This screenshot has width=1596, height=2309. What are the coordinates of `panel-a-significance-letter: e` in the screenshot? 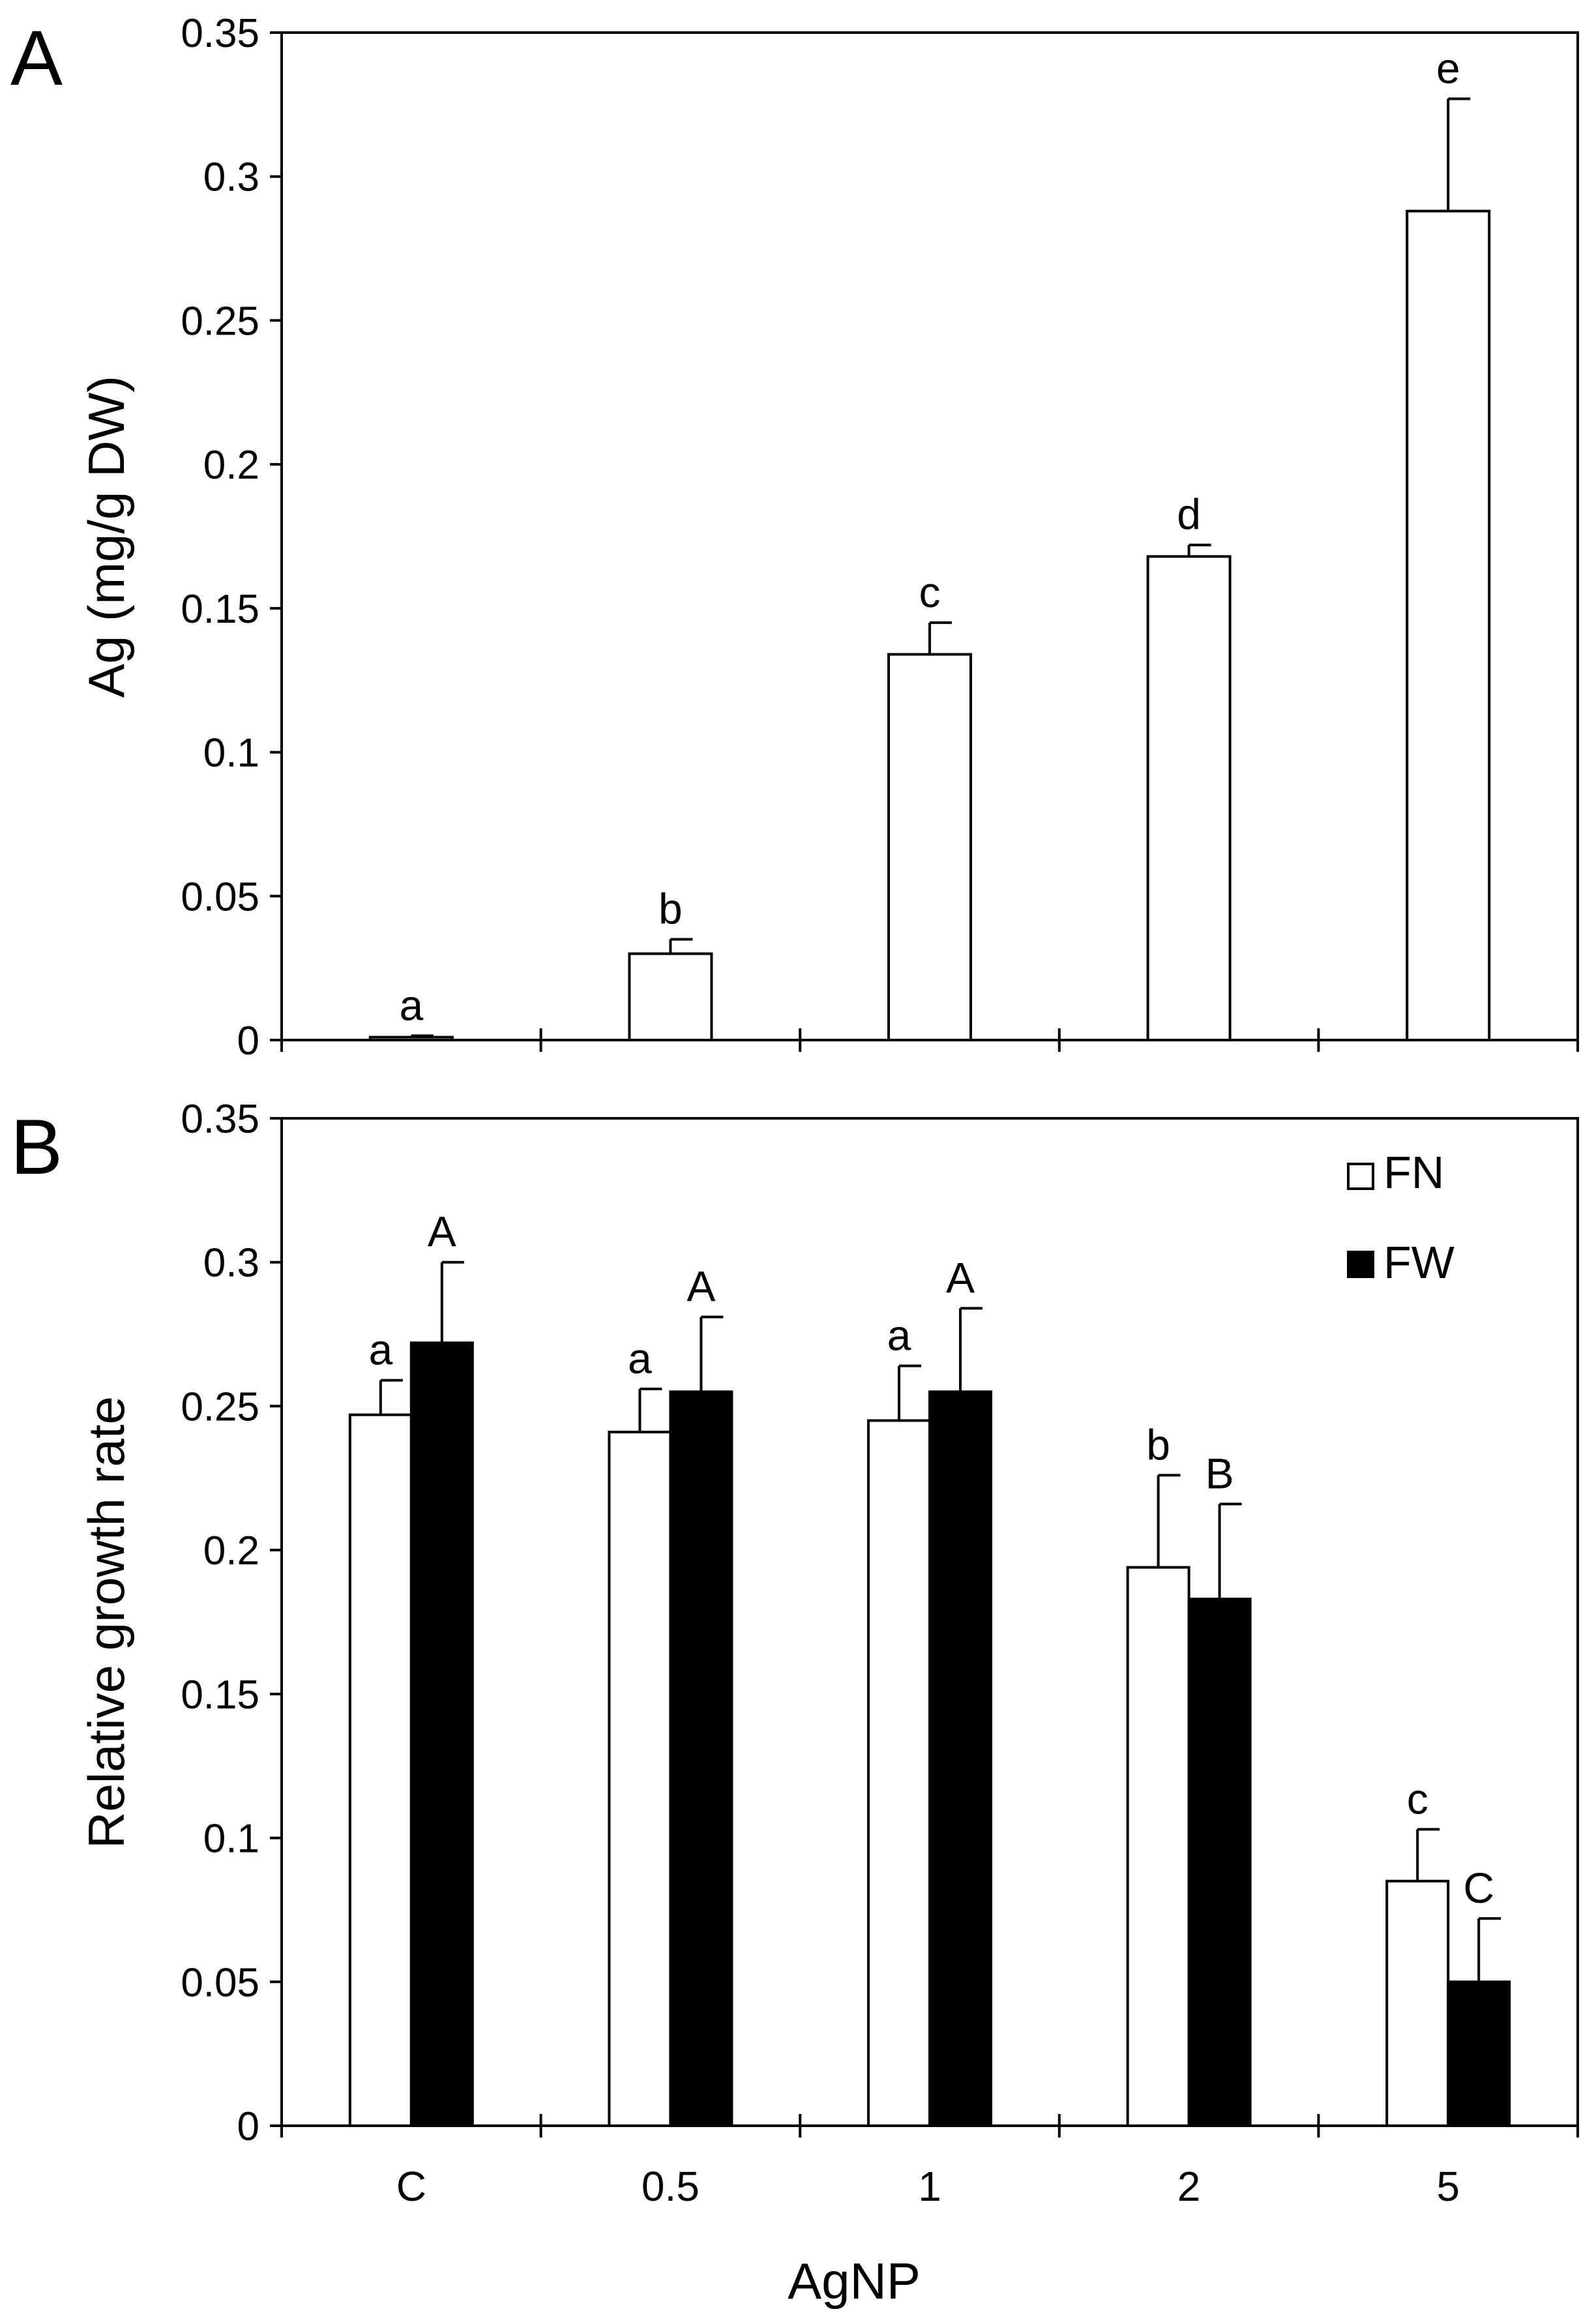 It's located at (1448, 68).